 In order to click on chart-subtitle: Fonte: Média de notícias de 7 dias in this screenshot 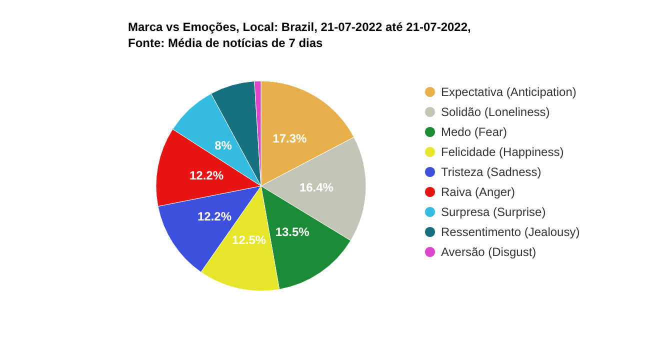, I will do `click(226, 43)`.